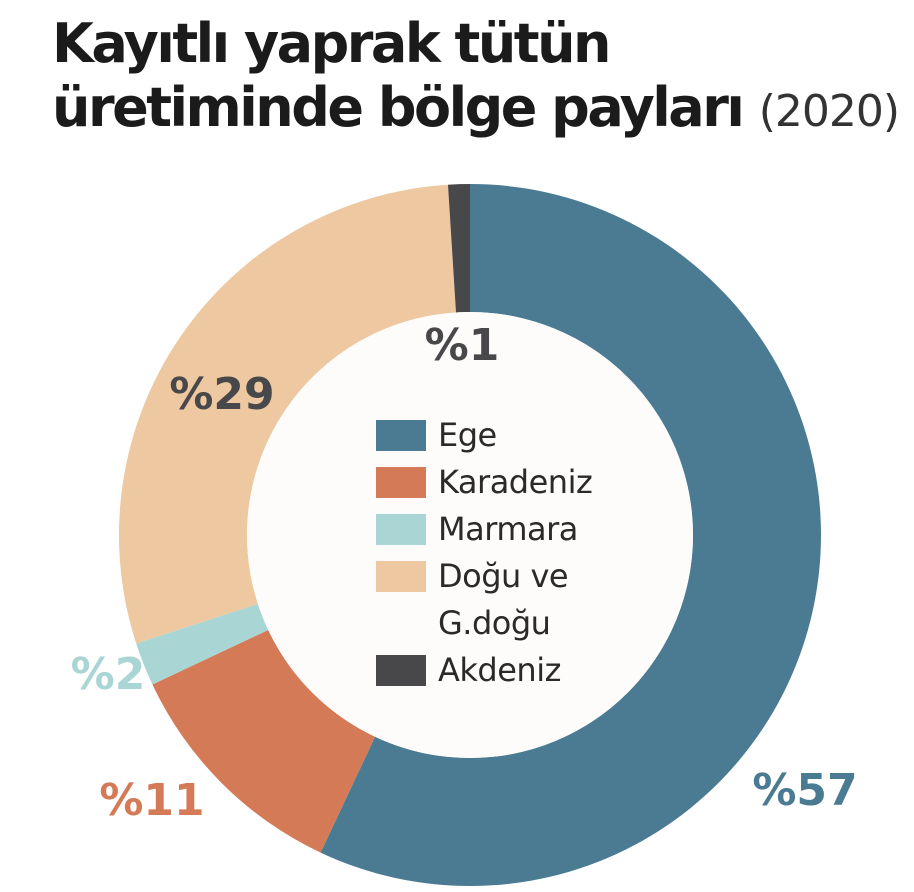 The width and height of the screenshot is (914, 892). Describe the element at coordinates (398, 107) in the screenshot. I see `title-line: üretiminde bölge payları` at that location.